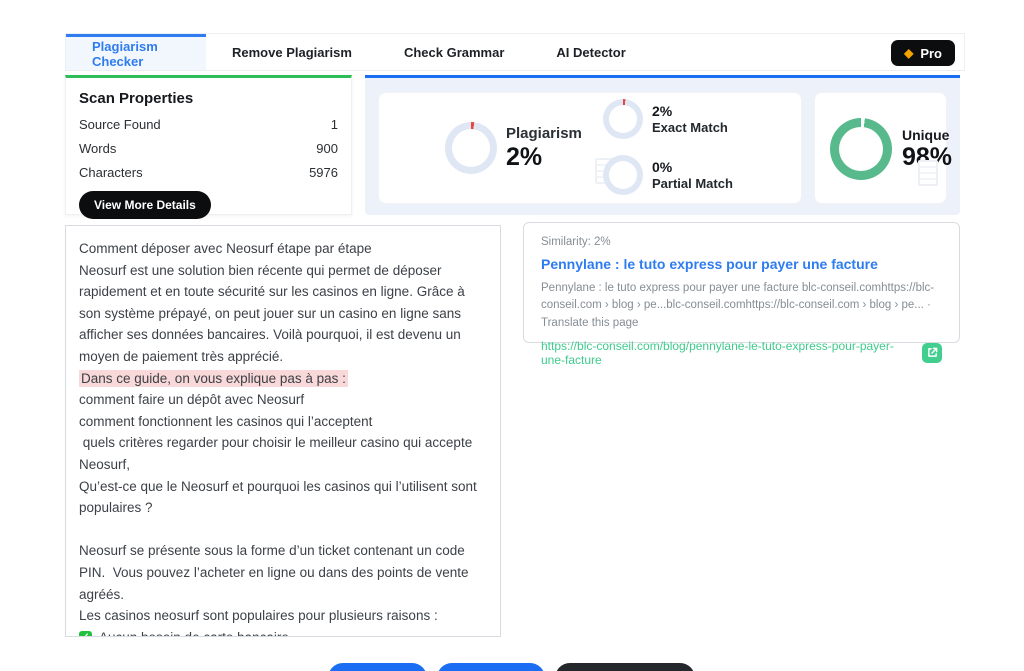 This screenshot has width=1024, height=671. What do you see at coordinates (909, 53) in the screenshot?
I see `gem-icon: ◆` at bounding box center [909, 53].